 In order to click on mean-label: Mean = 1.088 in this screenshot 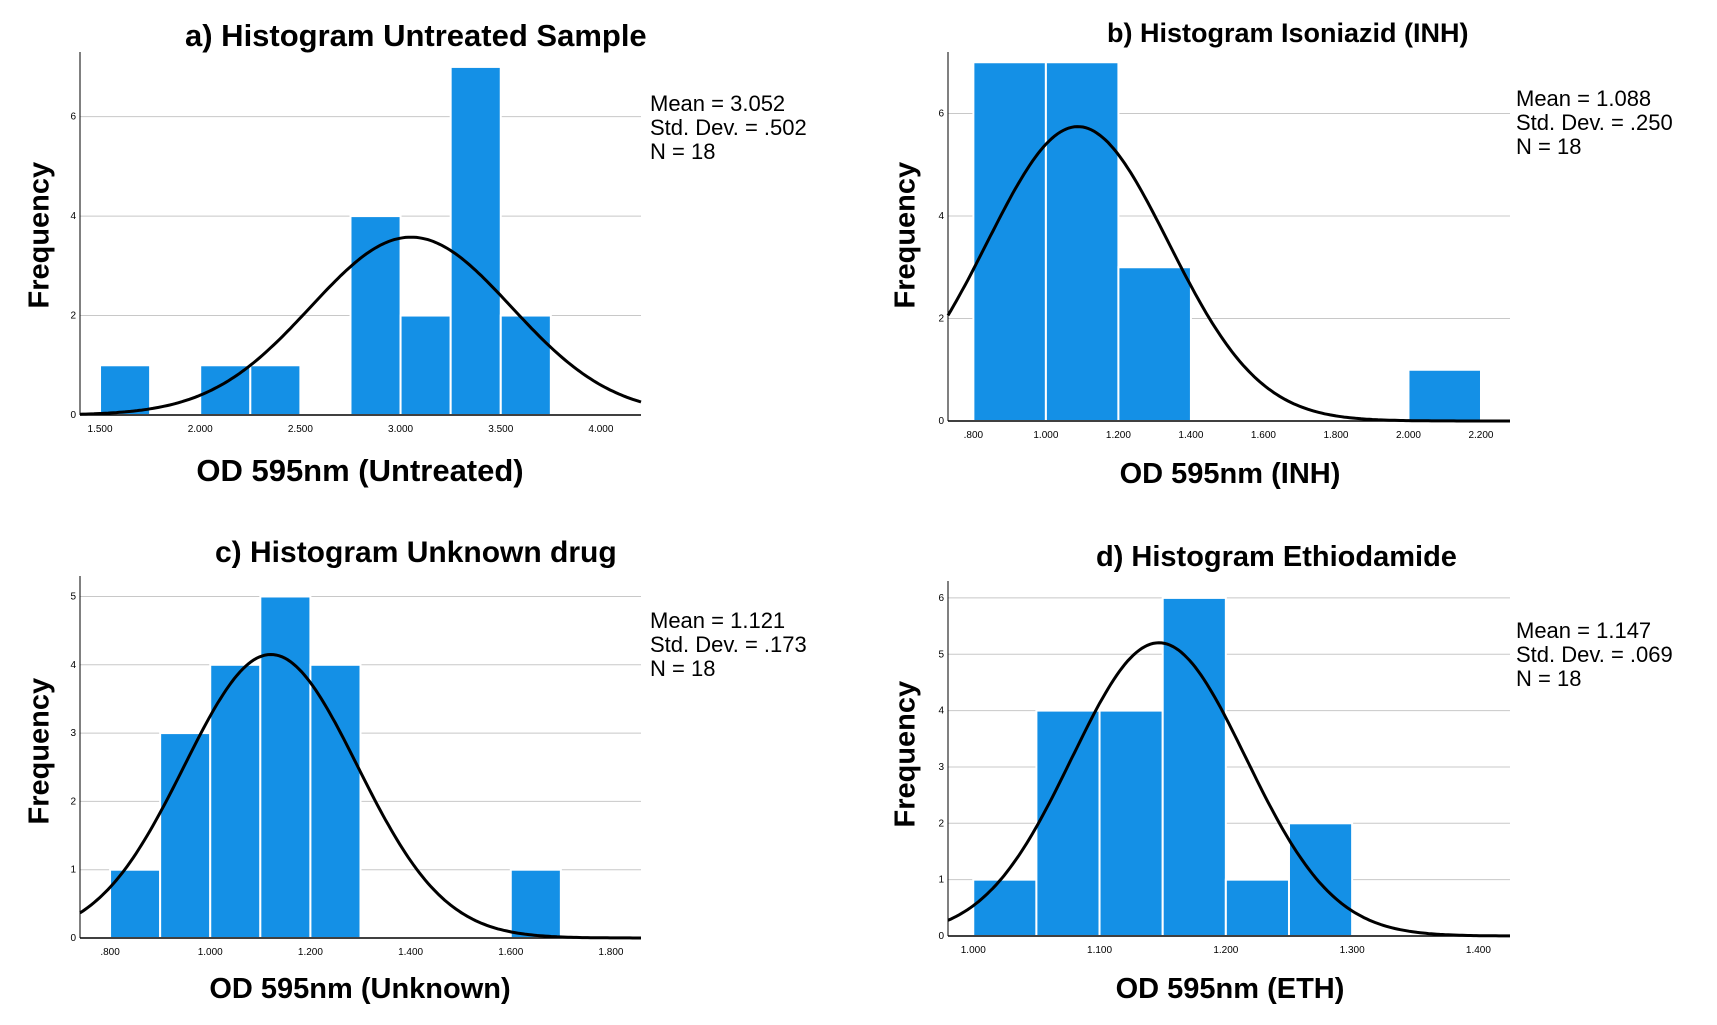, I will do `click(1584, 98)`.